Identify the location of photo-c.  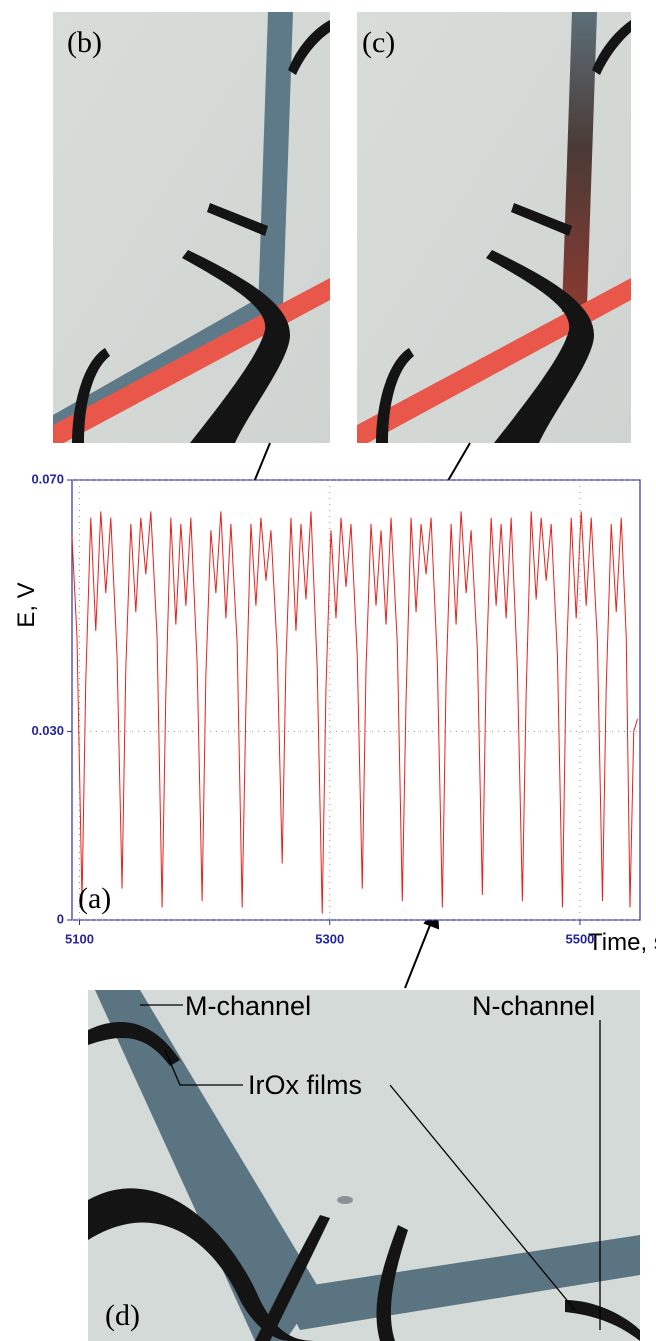
(494, 227).